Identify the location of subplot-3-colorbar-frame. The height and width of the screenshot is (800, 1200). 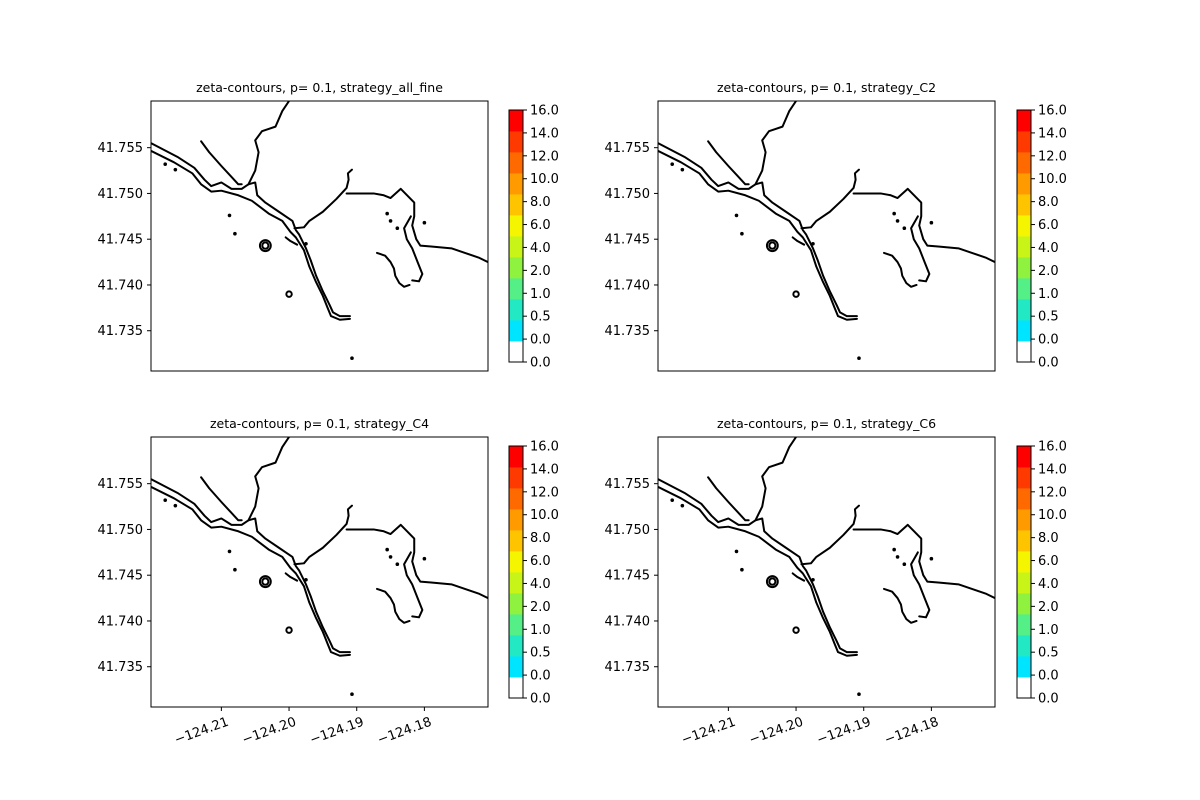
(516, 572).